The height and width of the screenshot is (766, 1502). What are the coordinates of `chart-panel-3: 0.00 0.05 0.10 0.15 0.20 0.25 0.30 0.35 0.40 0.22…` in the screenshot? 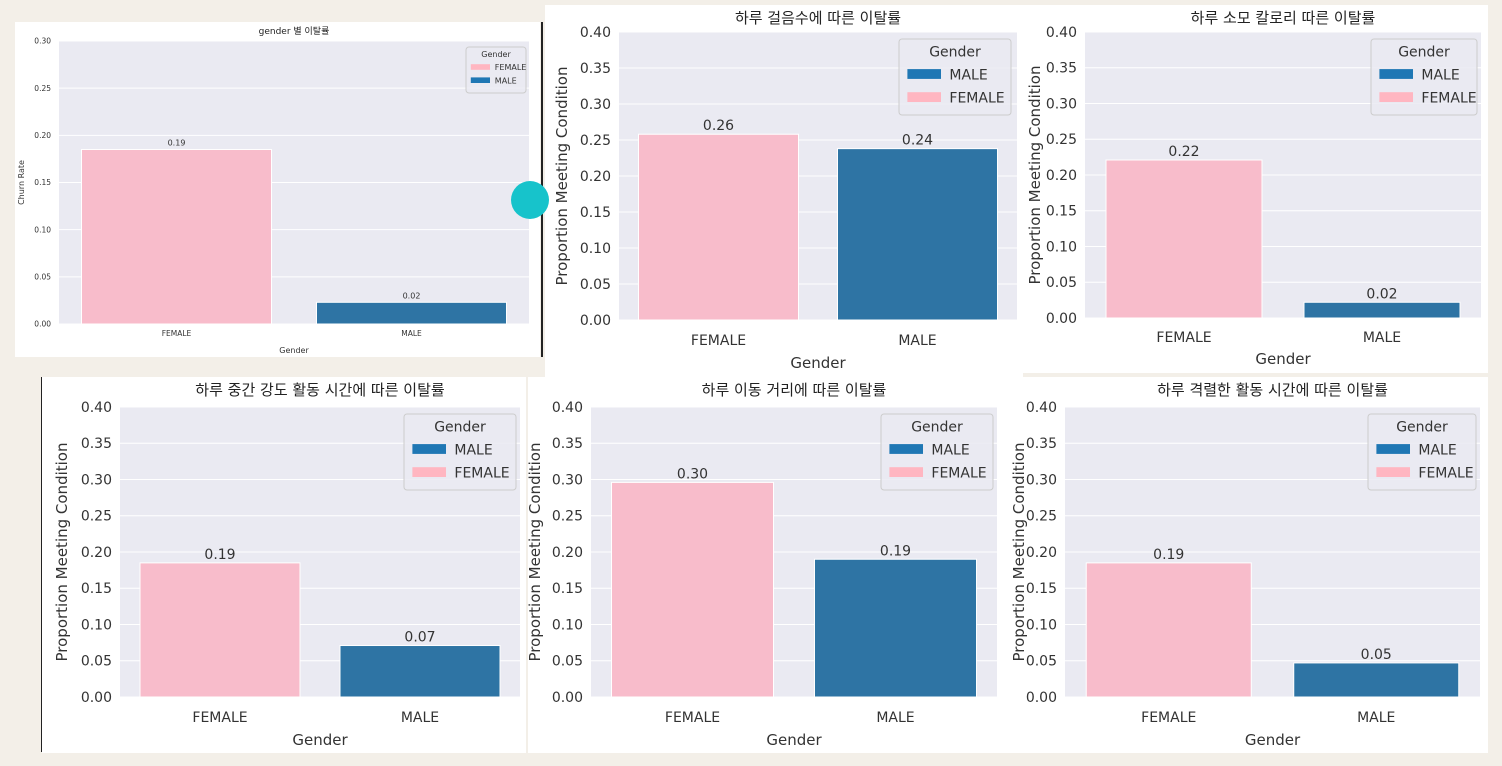 It's located at (1255, 189).